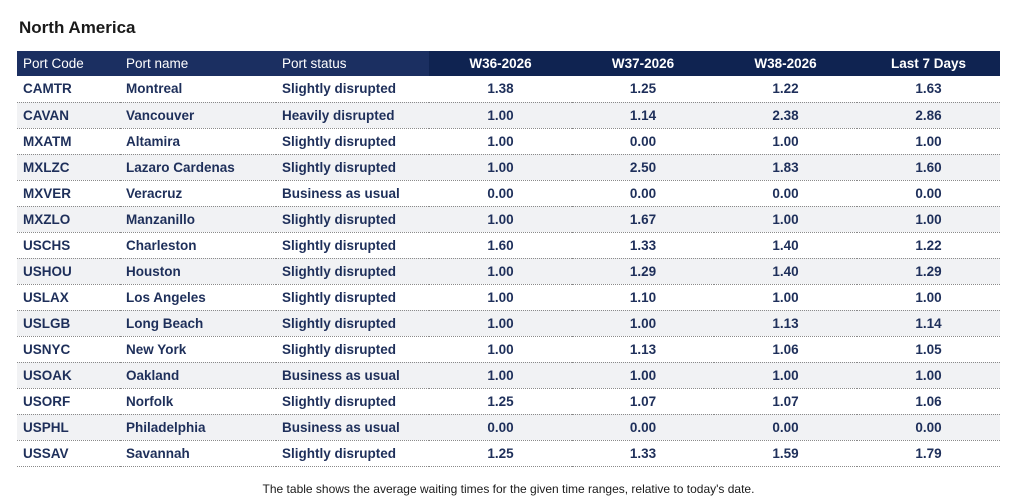 The width and height of the screenshot is (1017, 500). I want to click on cell-w36: 1.38, so click(500, 89).